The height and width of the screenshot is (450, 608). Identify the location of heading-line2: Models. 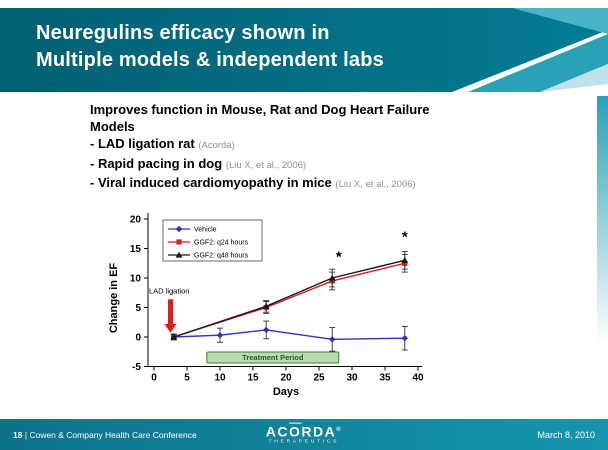
(112, 126).